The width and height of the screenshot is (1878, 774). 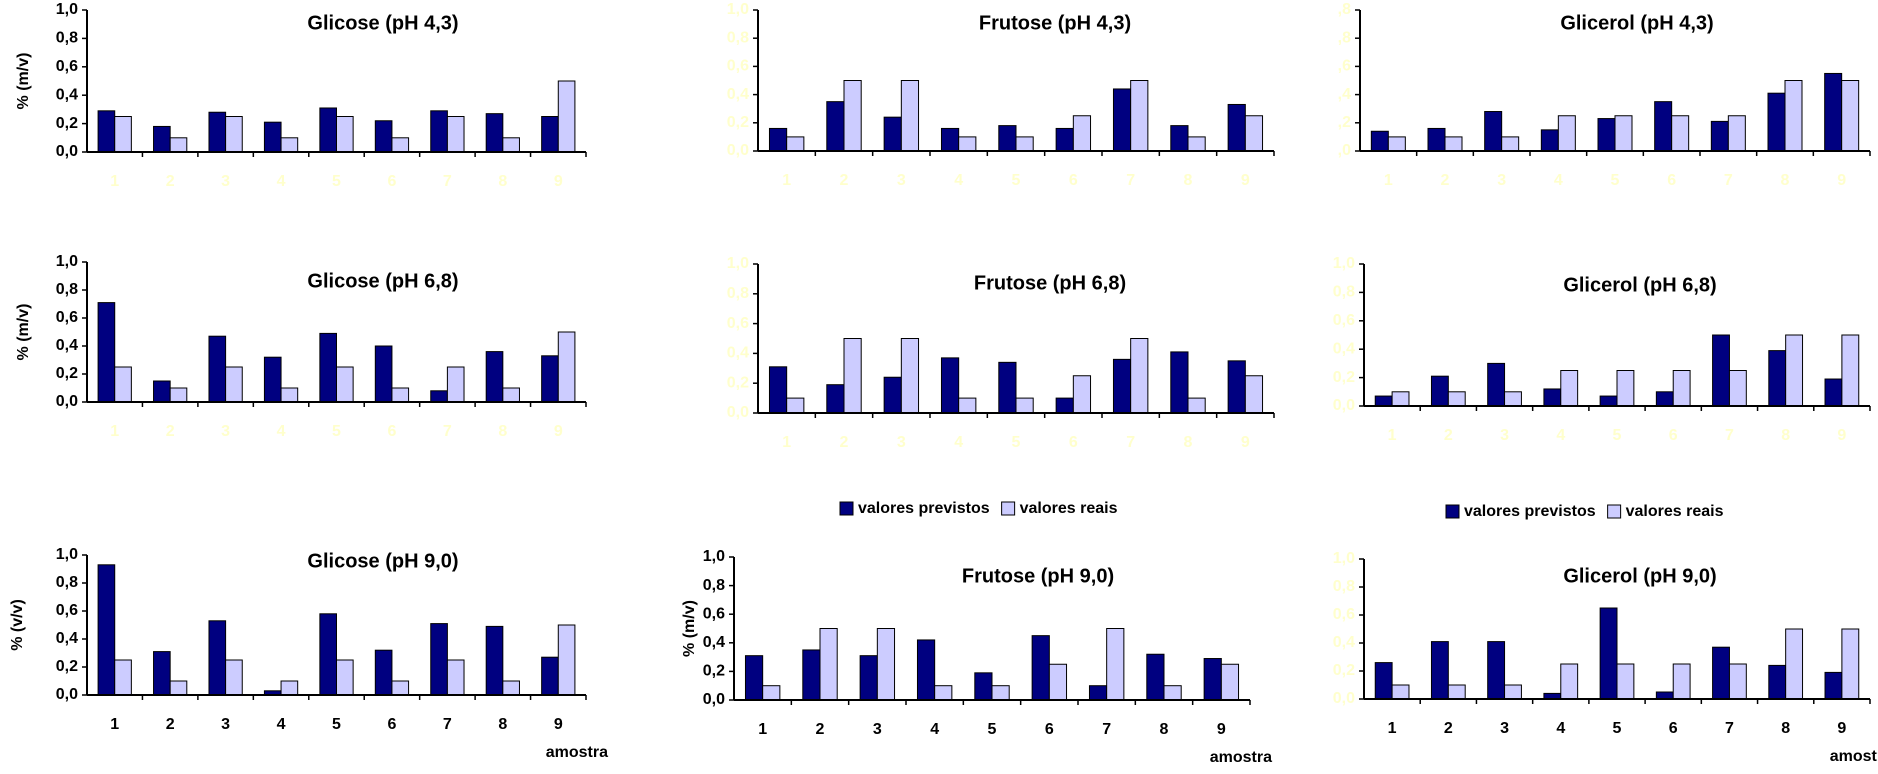 What do you see at coordinates (1221, 729) in the screenshot?
I see `x-tick-label: 9` at bounding box center [1221, 729].